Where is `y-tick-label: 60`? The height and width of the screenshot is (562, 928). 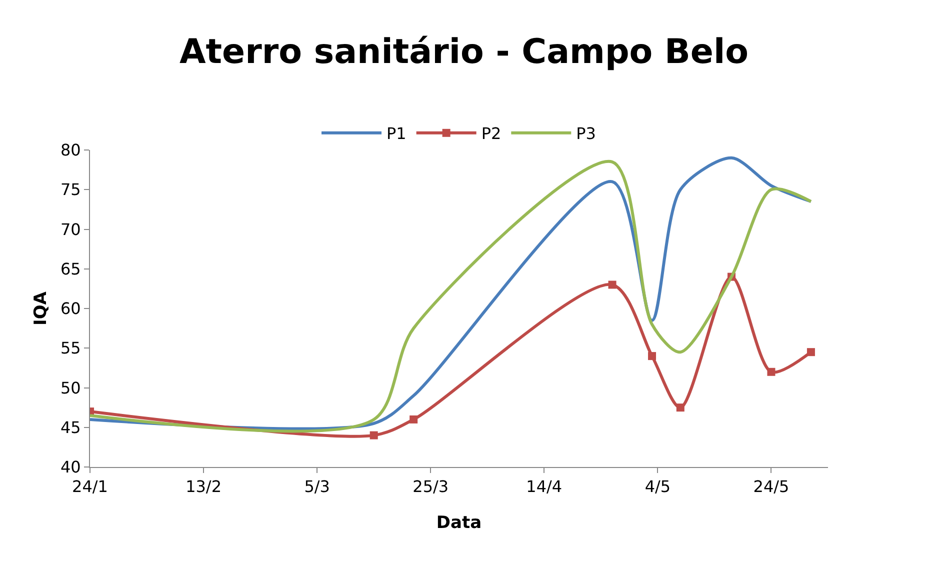 y-tick-label: 60 is located at coordinates (70, 308).